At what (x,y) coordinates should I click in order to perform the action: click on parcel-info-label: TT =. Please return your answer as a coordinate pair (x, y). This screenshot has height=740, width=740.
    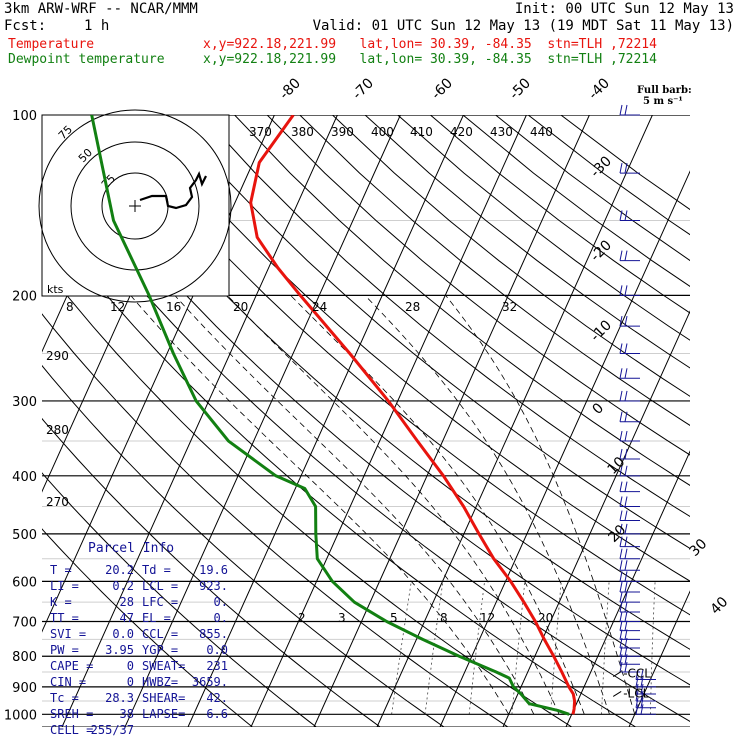
    Looking at the image, I should click on (64, 618).